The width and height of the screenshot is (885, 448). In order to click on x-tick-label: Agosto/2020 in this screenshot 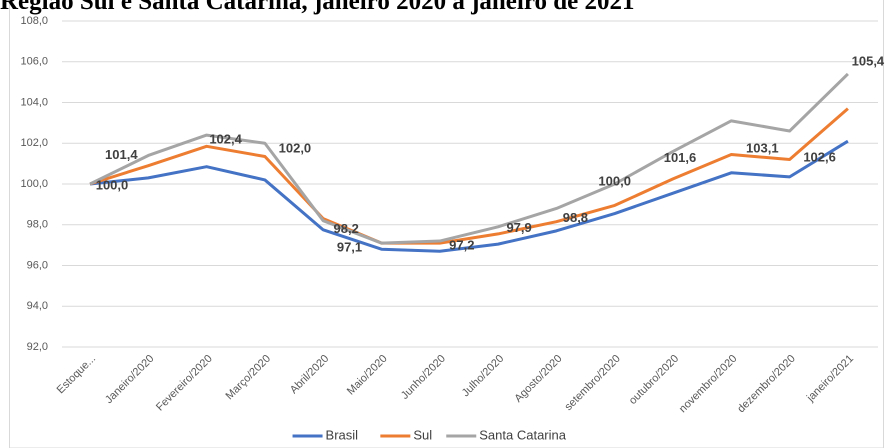, I will do `click(538, 379)`.